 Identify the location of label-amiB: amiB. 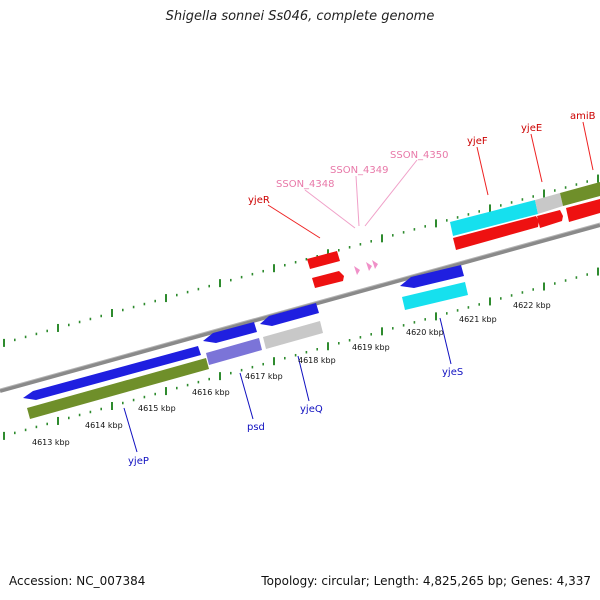
(583, 116).